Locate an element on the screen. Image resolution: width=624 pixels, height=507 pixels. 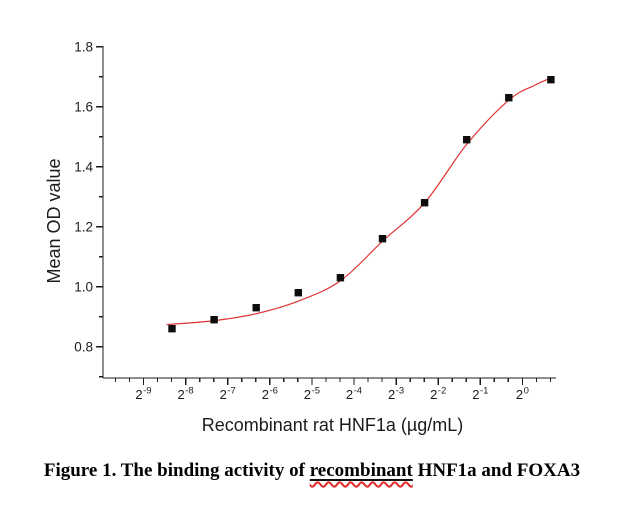
caption-text-suffix: HNF1a and FOXA3 is located at coordinates (496, 470).